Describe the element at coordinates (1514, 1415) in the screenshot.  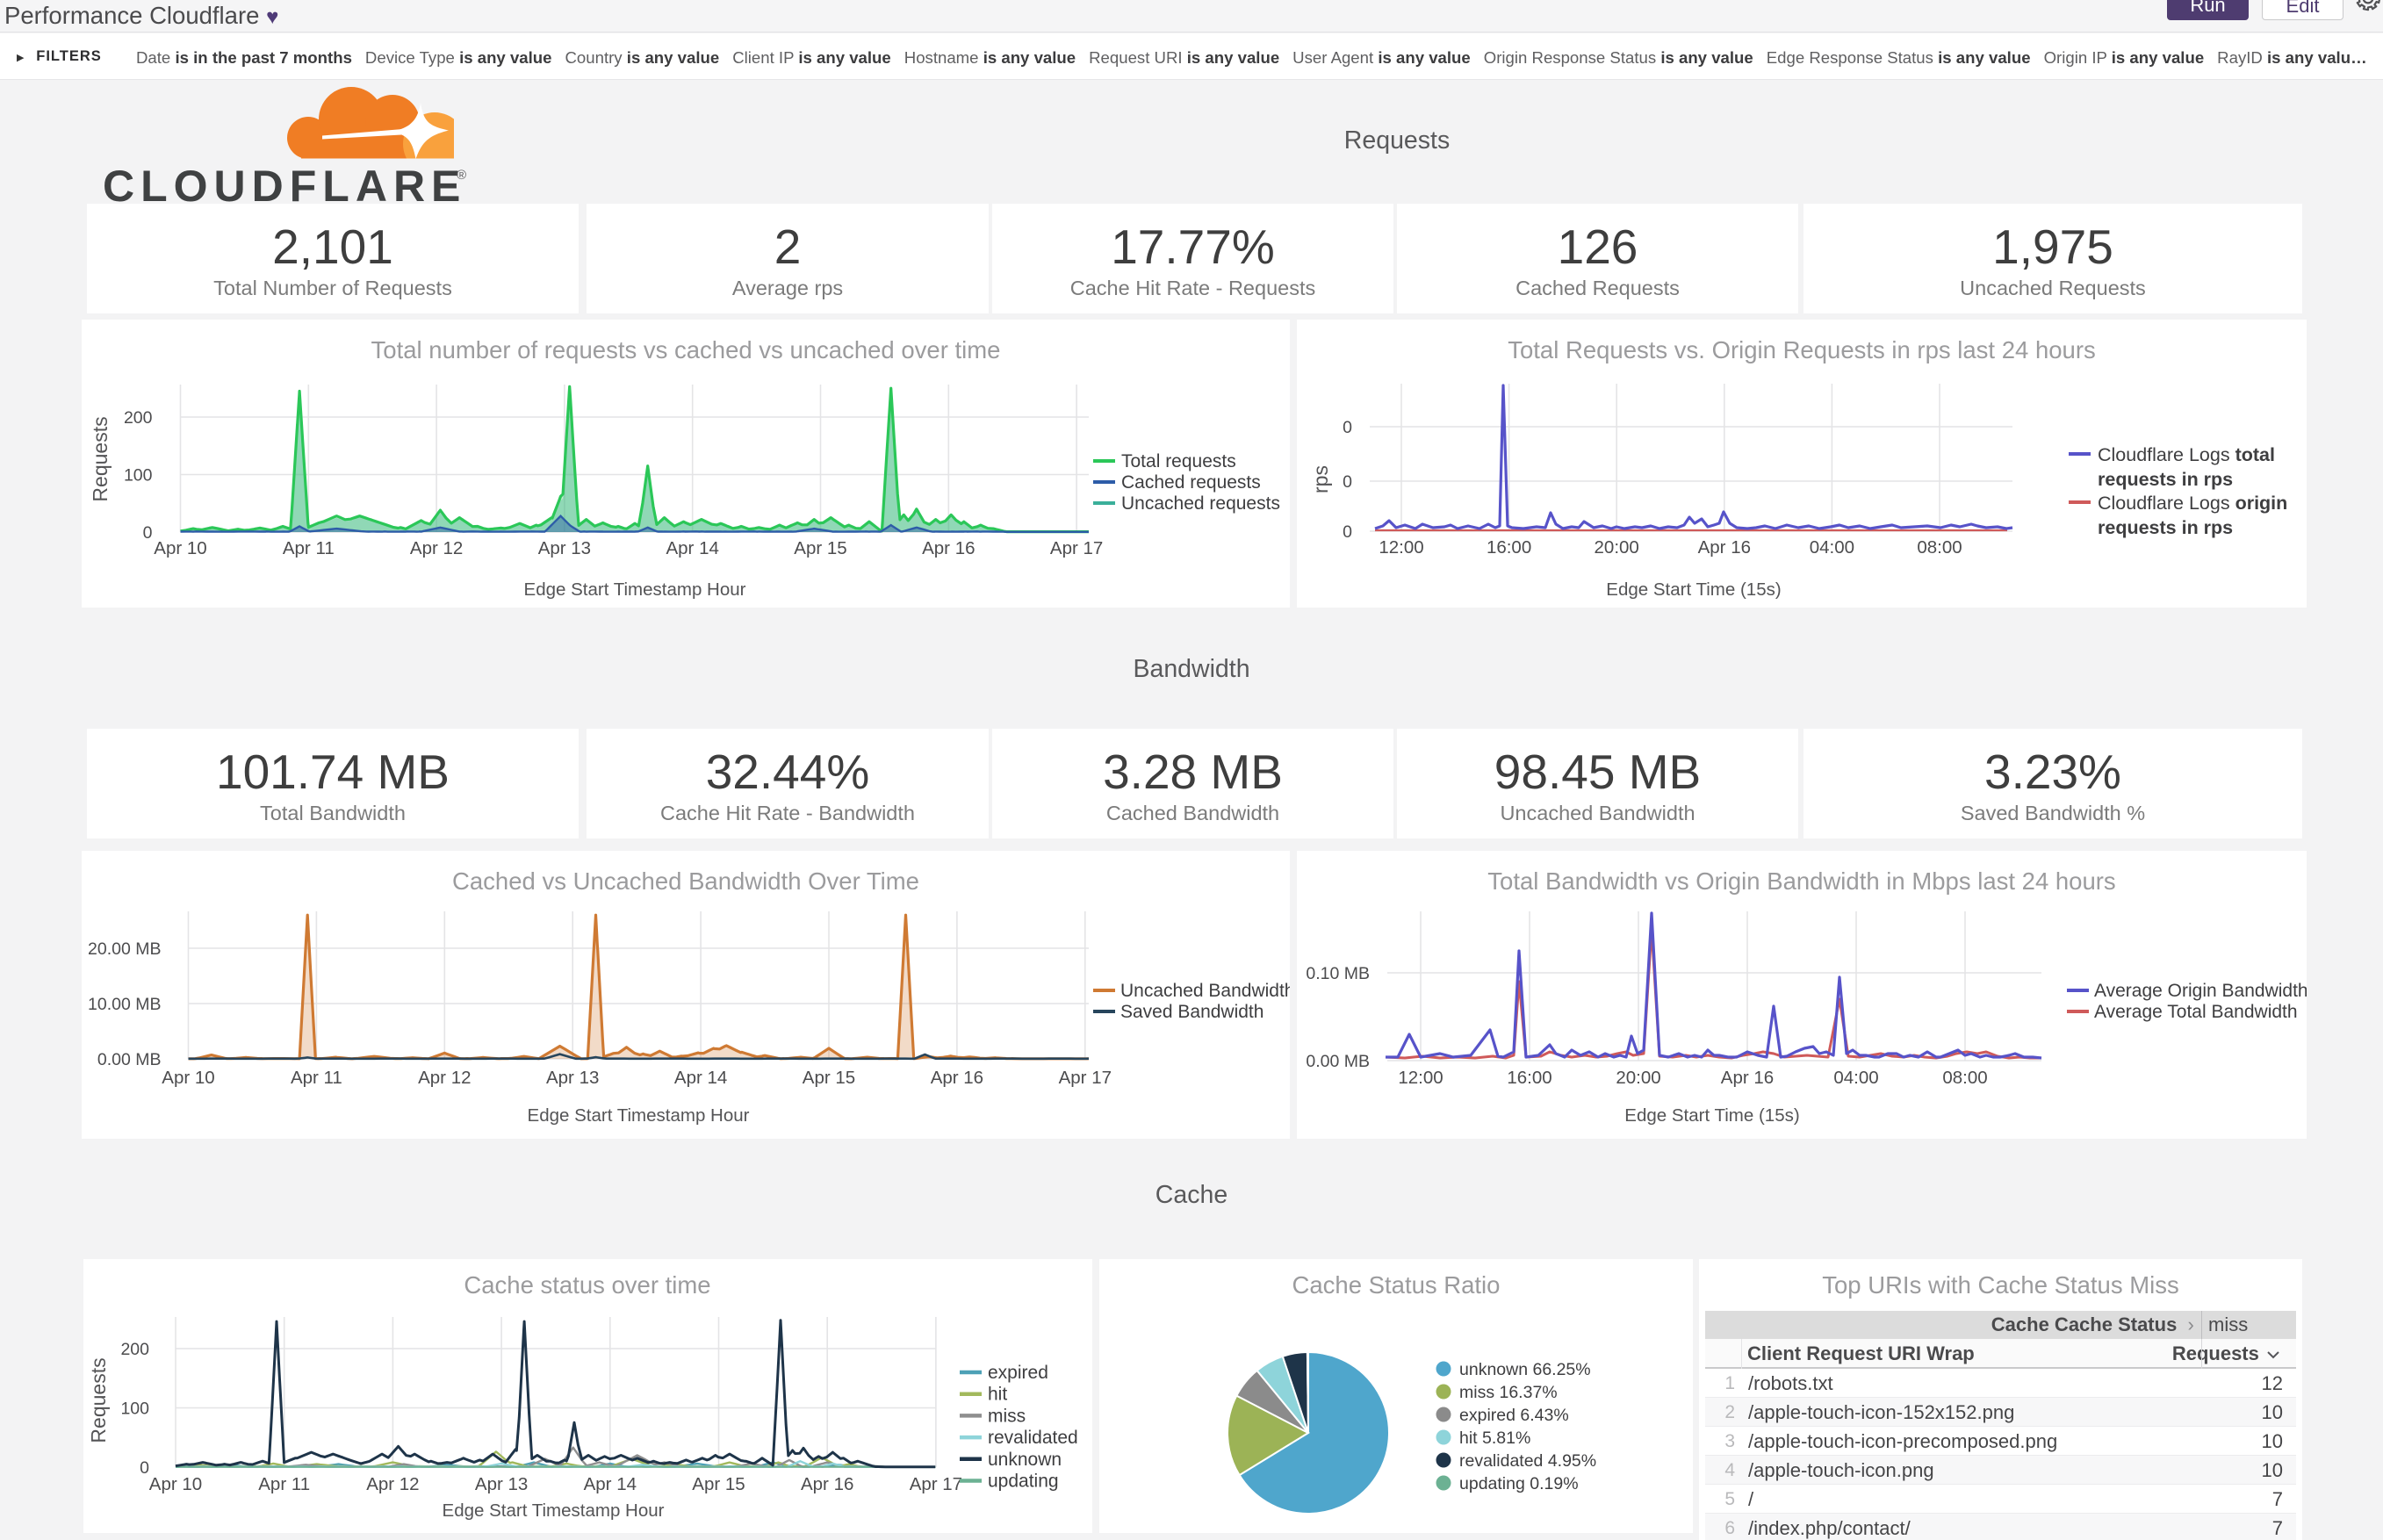
I see `svg-text: expired 6.43%` at that location.